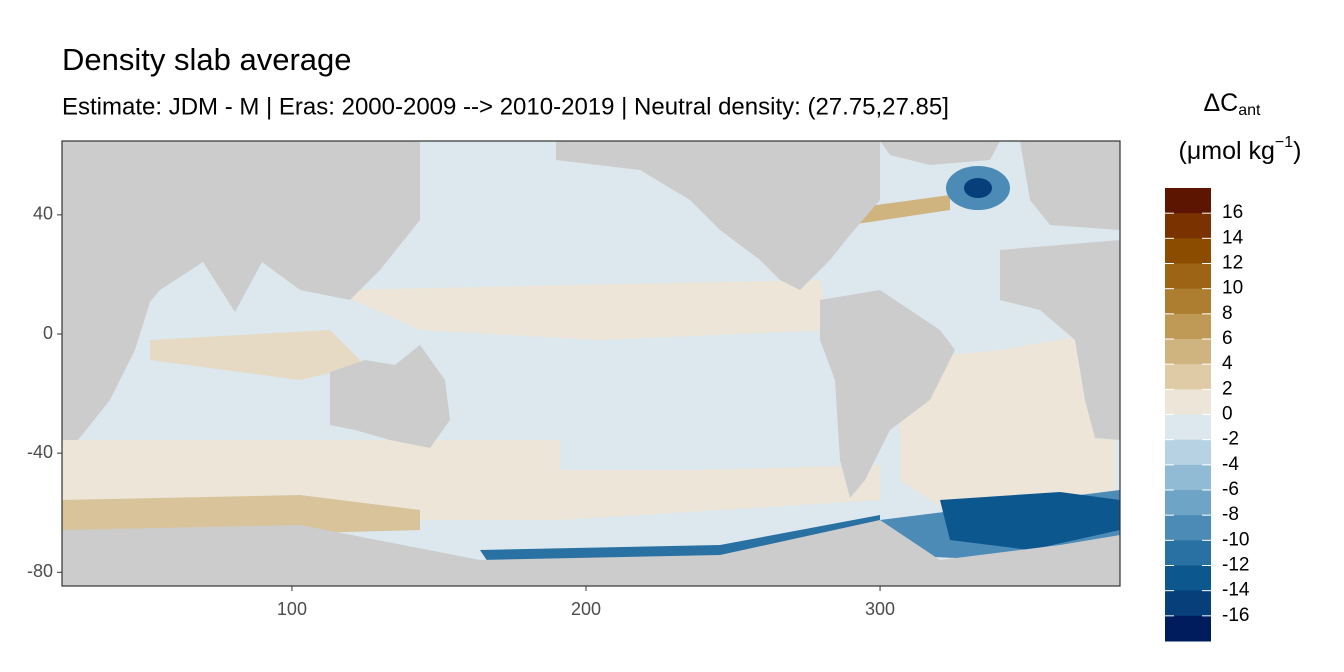 This screenshot has height=672, width=1344. Describe the element at coordinates (586, 609) in the screenshot. I see `x-tick-label: 200` at that location.